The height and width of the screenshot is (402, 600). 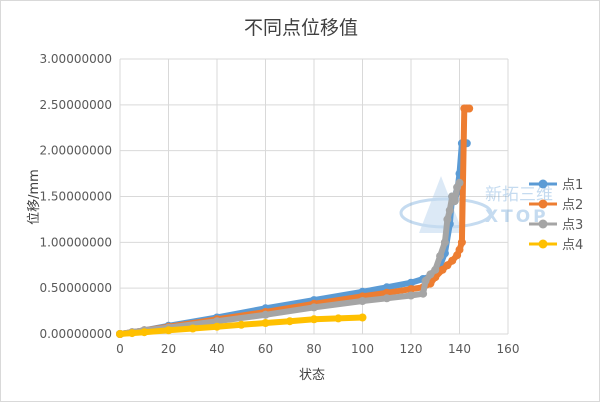 I want to click on x-tick-label: 80, so click(x=313, y=349).